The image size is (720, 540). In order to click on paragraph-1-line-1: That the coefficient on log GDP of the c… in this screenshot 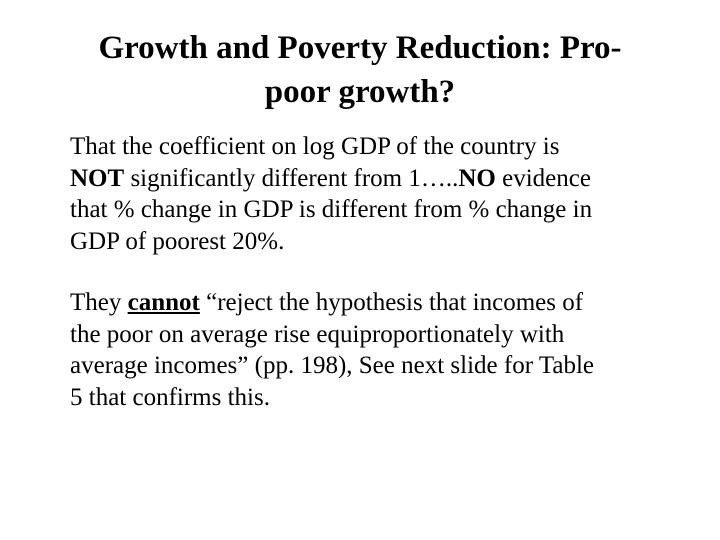, I will do `click(315, 146)`.